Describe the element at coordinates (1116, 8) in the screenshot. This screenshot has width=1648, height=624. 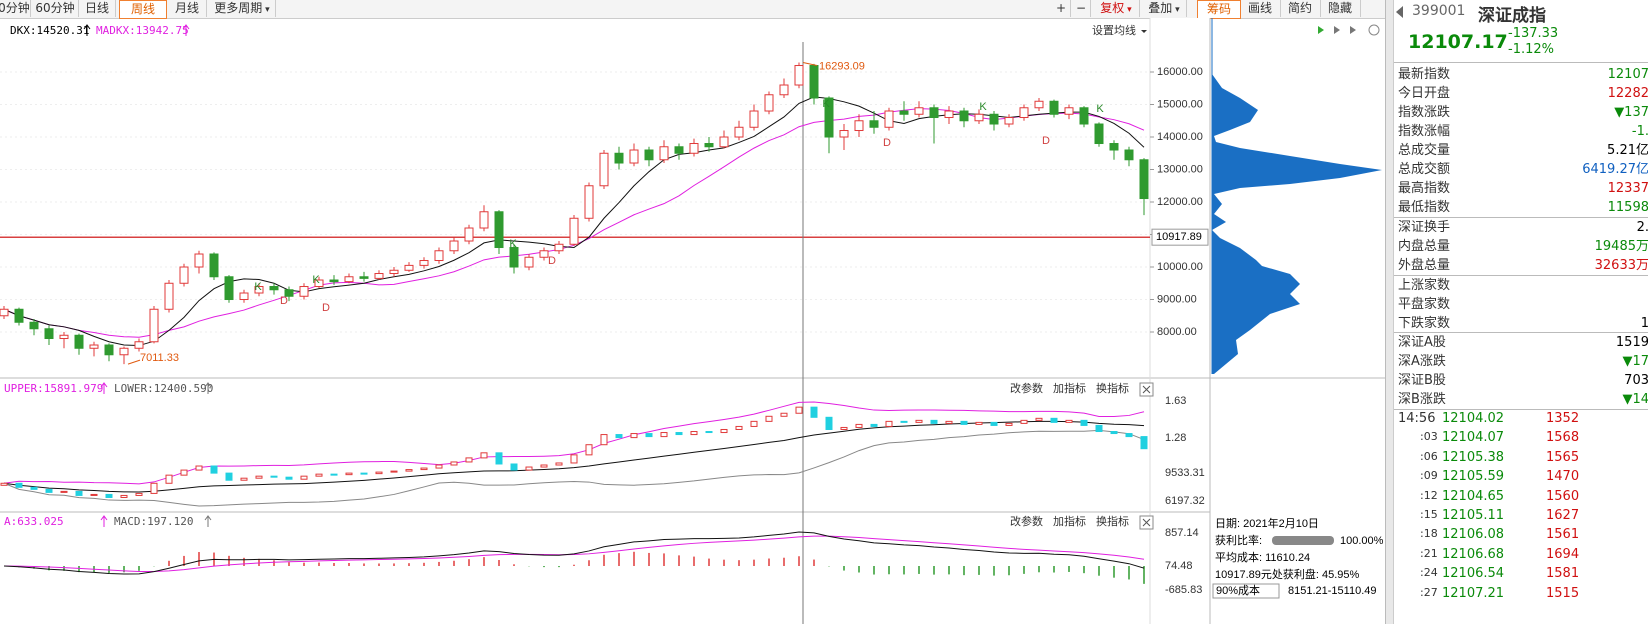
I see `tool-button: 复权` at that location.